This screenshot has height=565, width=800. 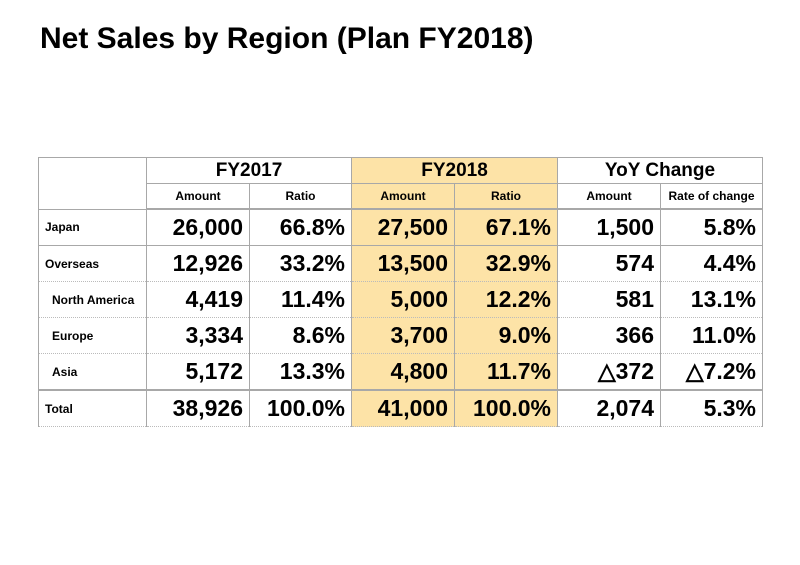 I want to click on table-row: Total 38,926 100.0% 41,000 100.0% 2,074 5.3%, so click(x=400, y=408).